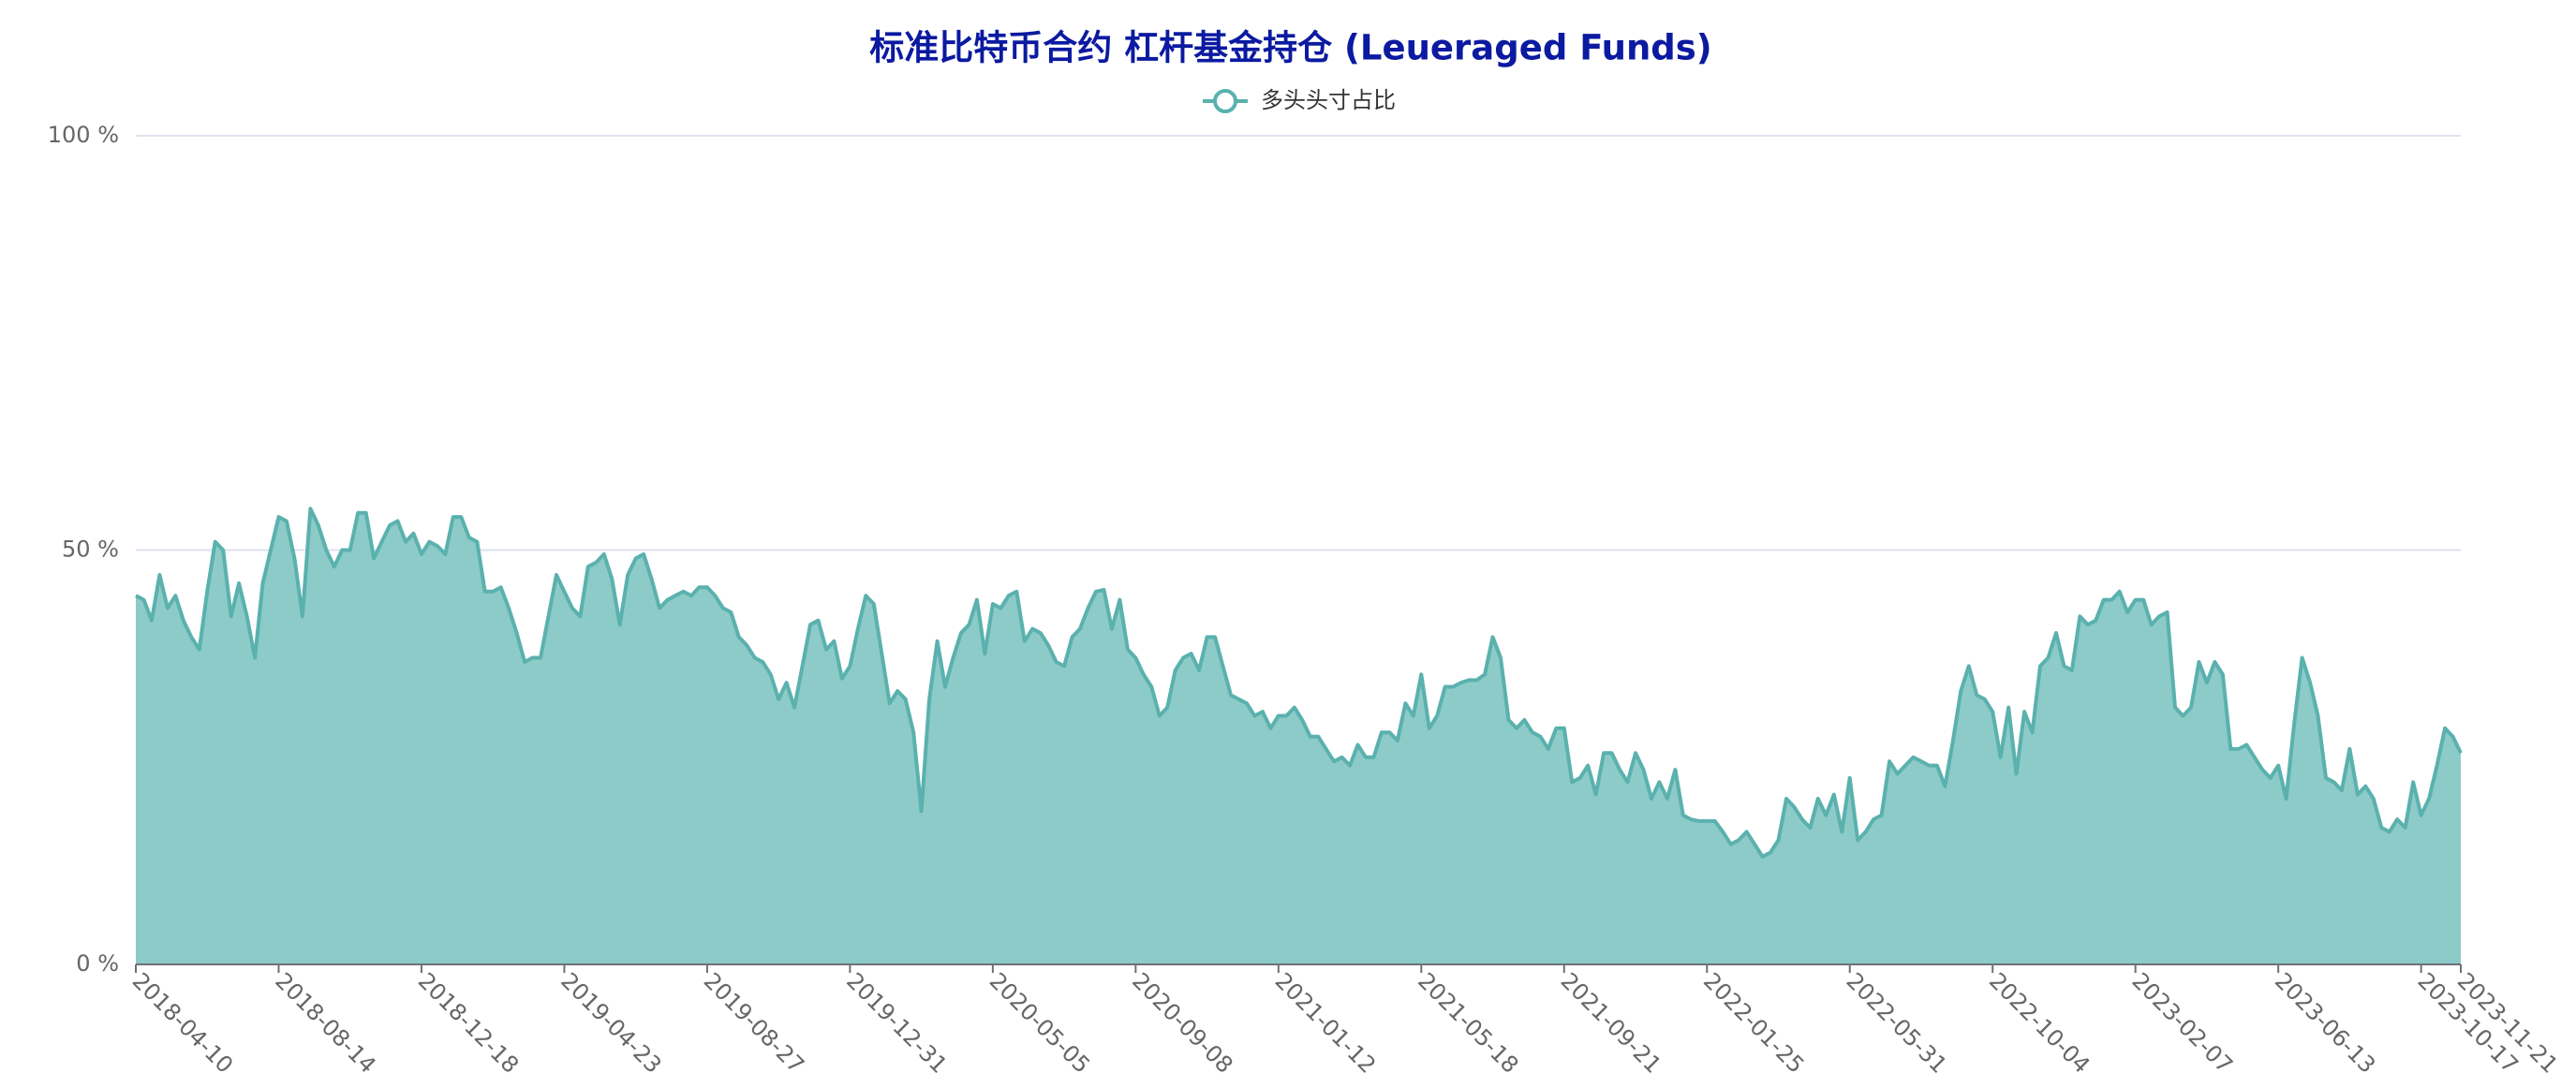 The height and width of the screenshot is (1088, 2576). What do you see at coordinates (1182, 1023) in the screenshot?
I see `x-tick-label: 2020-09-08` at bounding box center [1182, 1023].